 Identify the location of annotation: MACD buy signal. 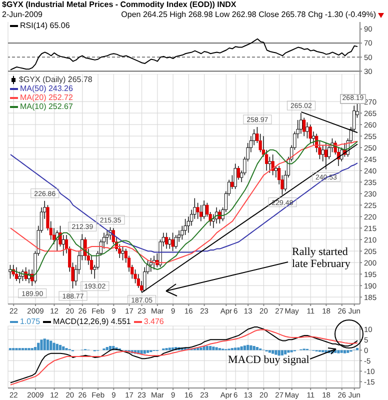
(269, 360).